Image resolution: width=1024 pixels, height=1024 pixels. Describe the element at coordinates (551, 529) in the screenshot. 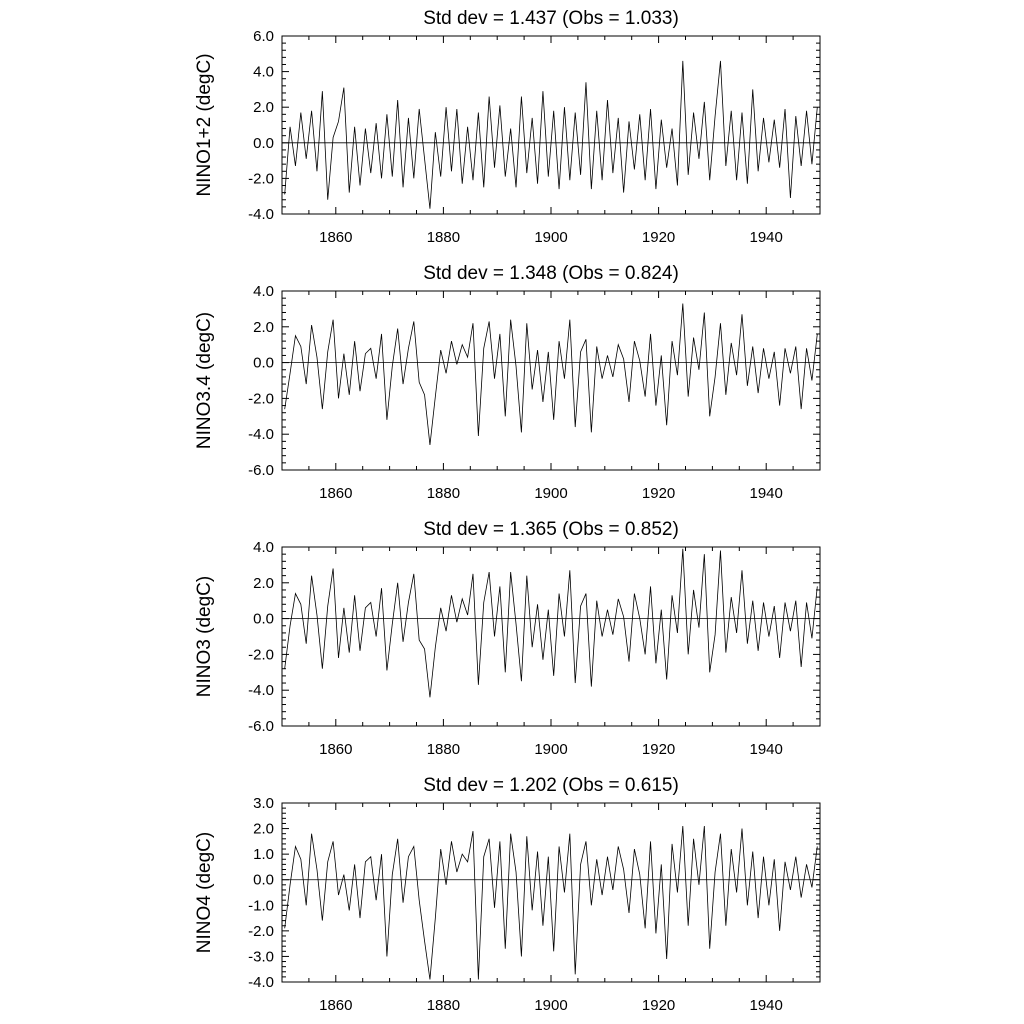

I see `chart-title: Std dev = 1.365 (Obs = 0.852)` at that location.